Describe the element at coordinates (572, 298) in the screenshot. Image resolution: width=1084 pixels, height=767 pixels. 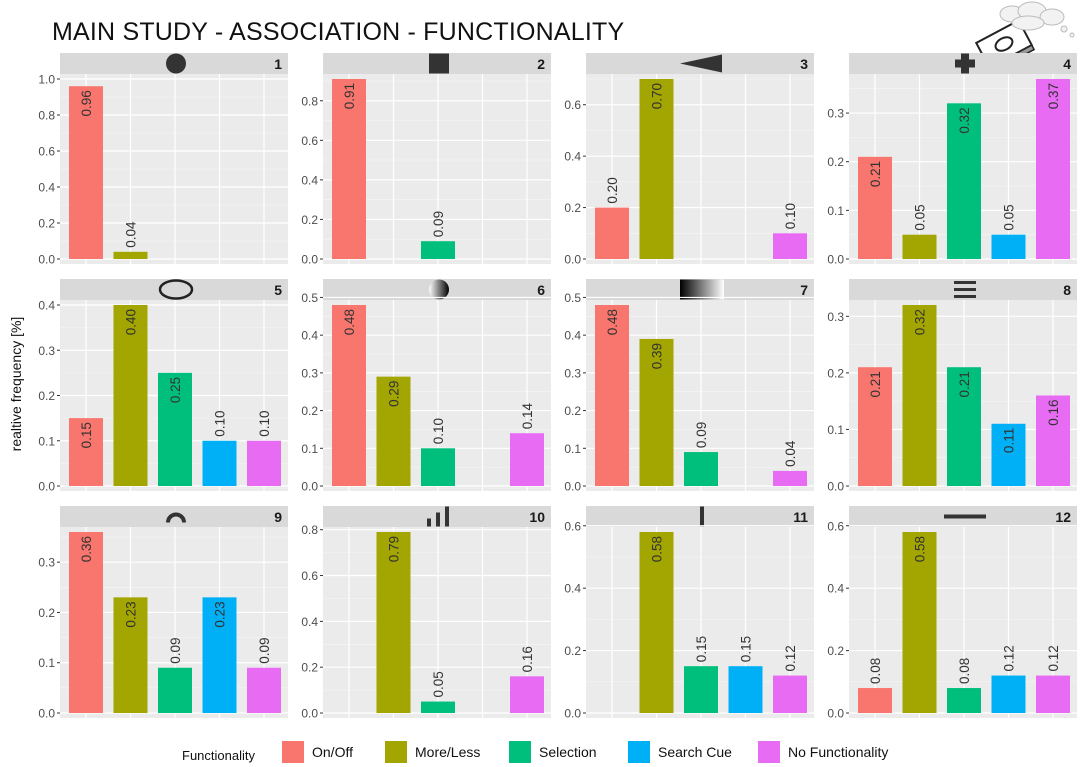
I see `y-tick-label: 0.5` at that location.